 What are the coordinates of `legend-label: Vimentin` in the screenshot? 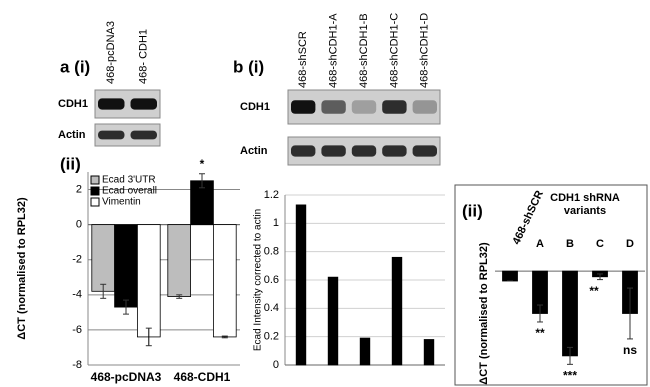 It's located at (121, 202).